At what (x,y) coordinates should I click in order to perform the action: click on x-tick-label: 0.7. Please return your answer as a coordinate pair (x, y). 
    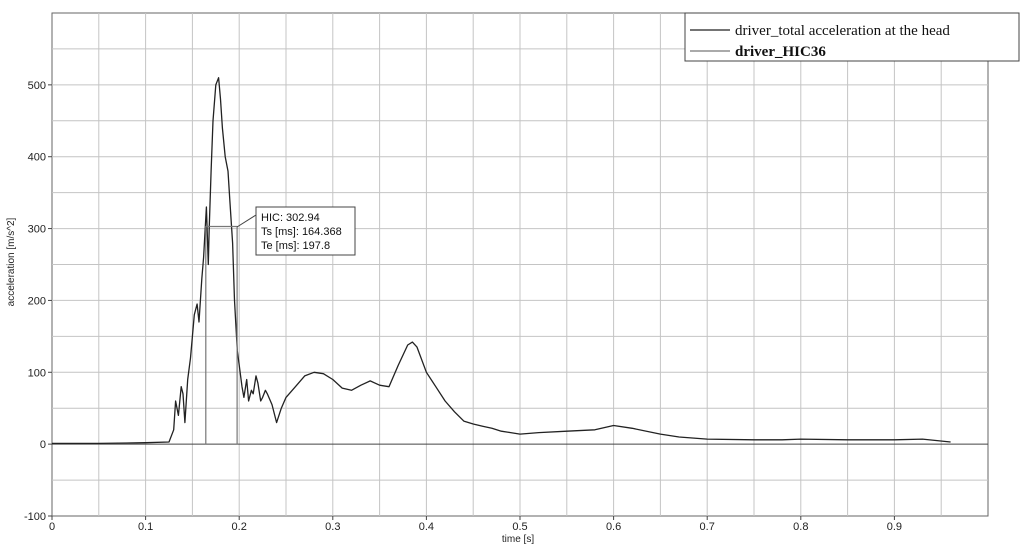
    Looking at the image, I should click on (707, 527).